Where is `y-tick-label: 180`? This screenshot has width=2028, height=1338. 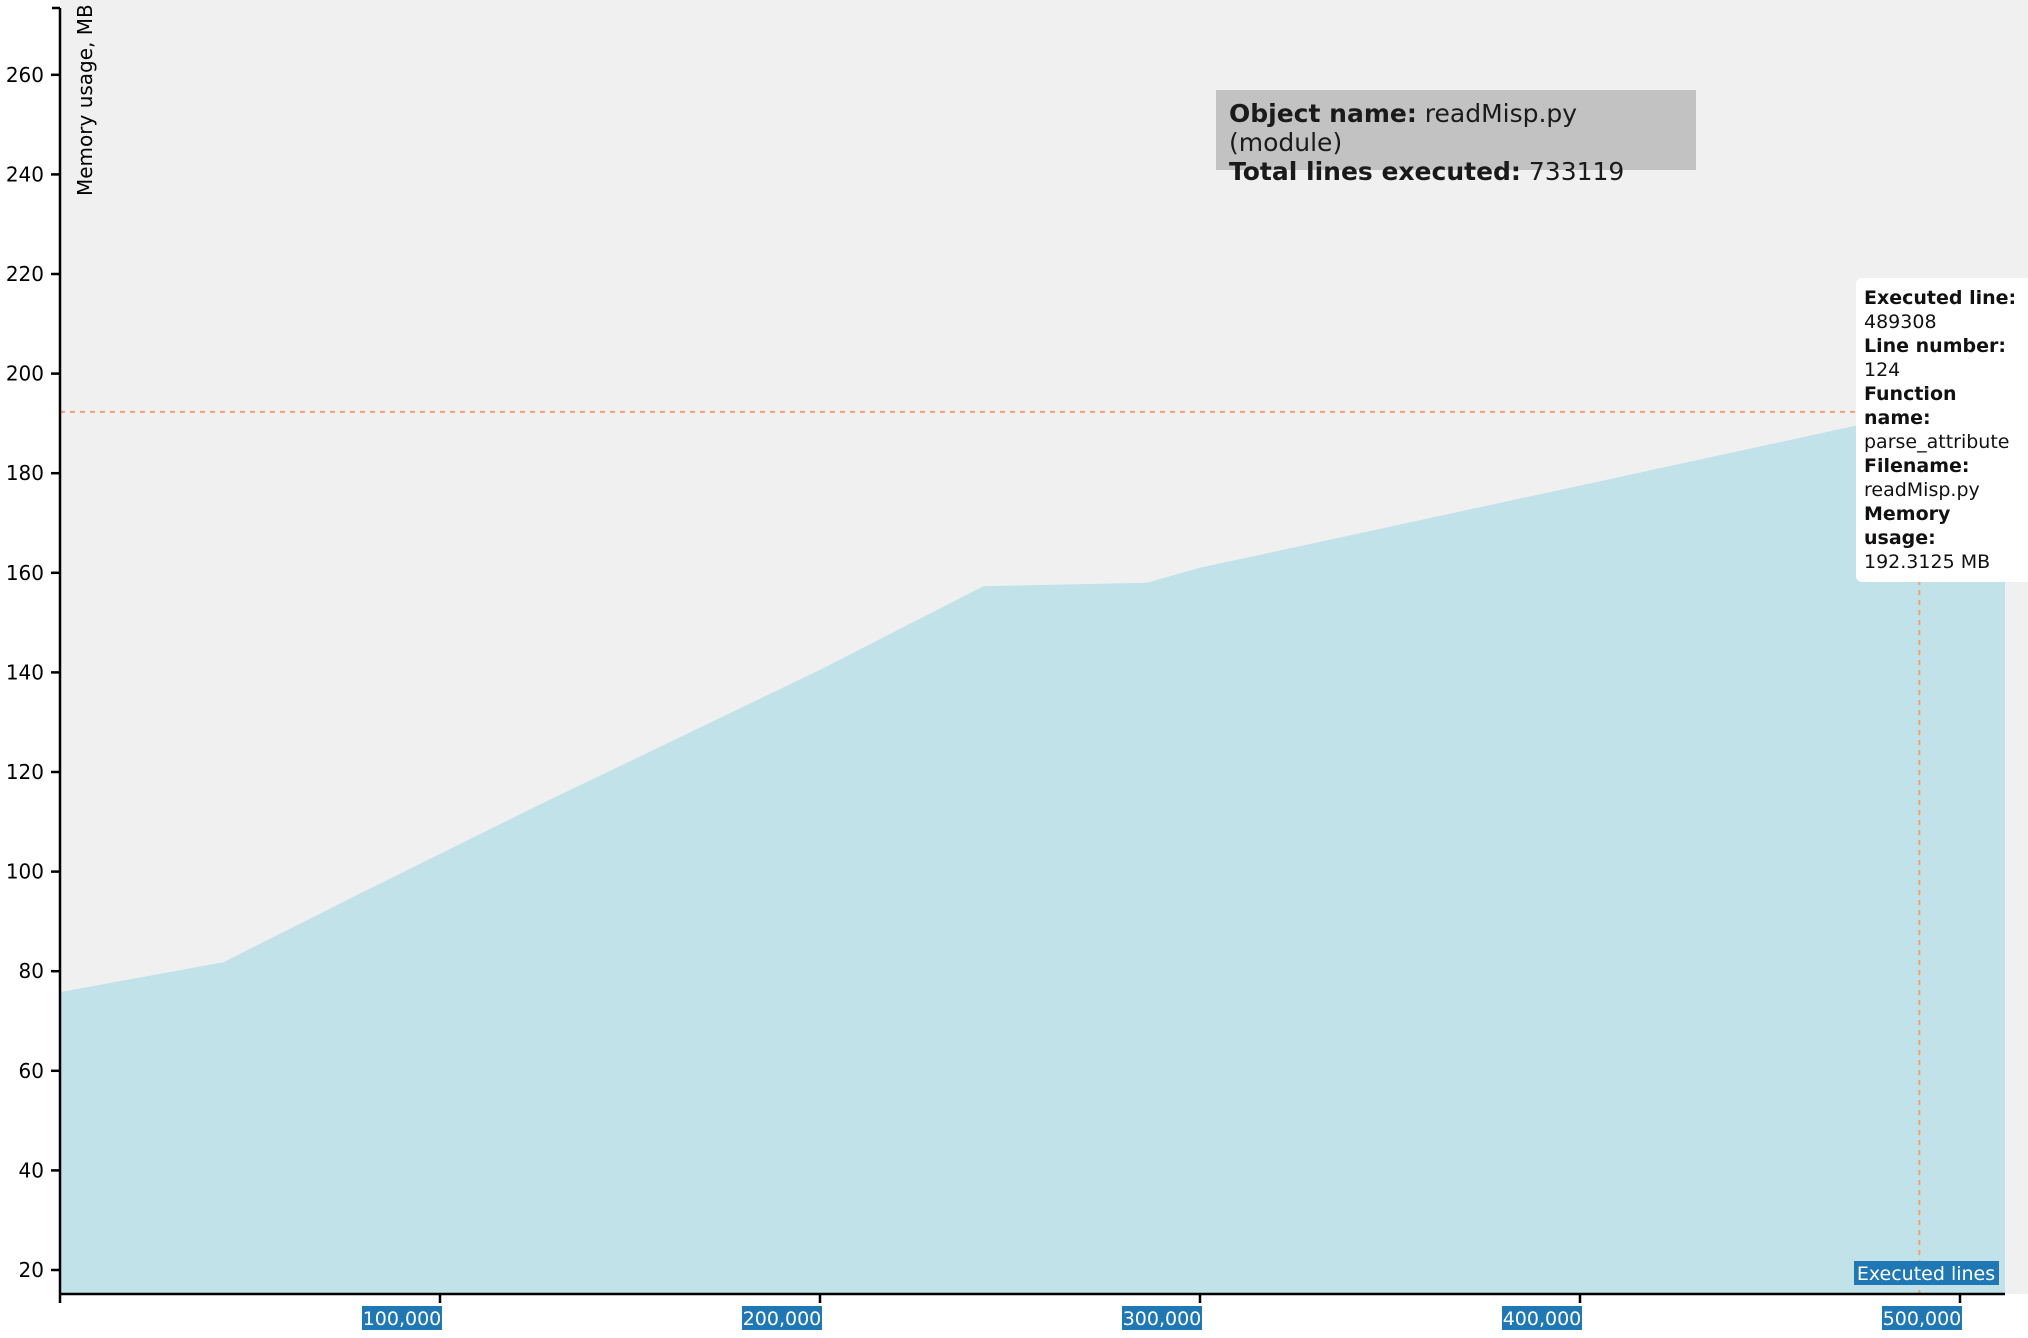
y-tick-label: 180 is located at coordinates (25, 473).